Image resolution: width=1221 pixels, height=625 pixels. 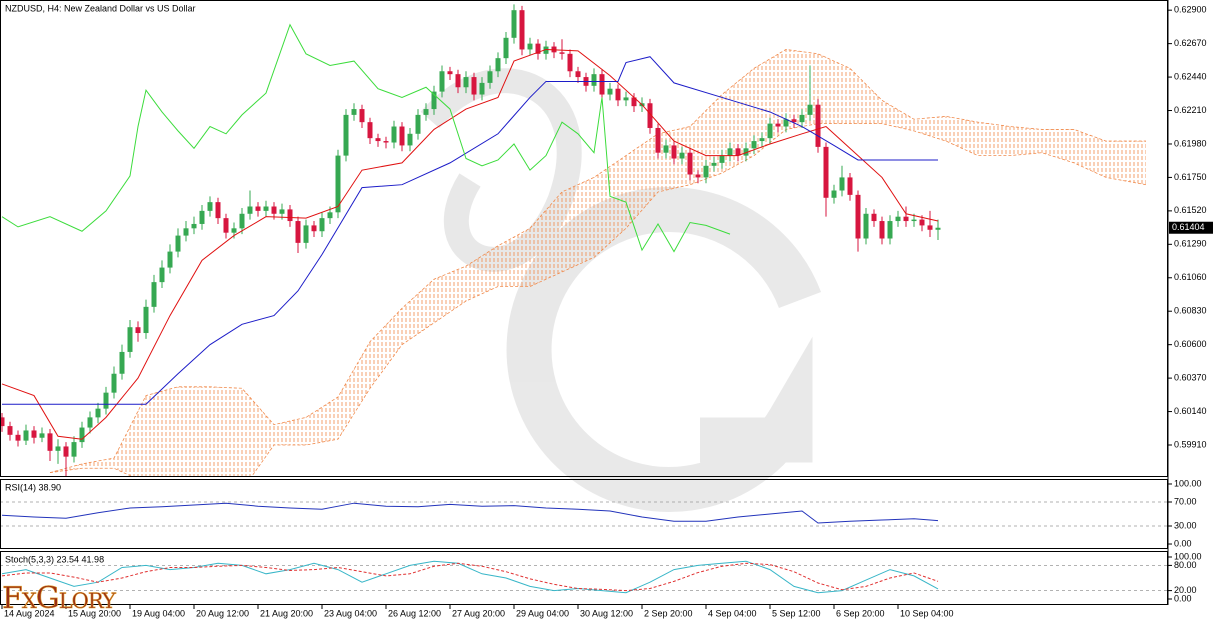 I want to click on x-tick-label: 30 Aug 12:00, so click(x=606, y=613).